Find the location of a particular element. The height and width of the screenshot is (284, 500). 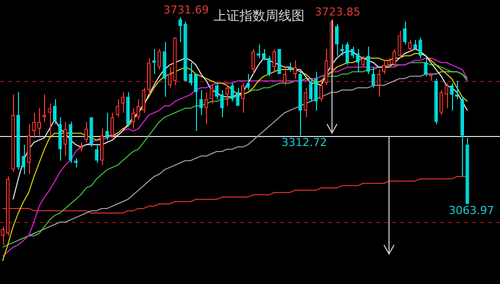

annotation: 3731.69 is located at coordinates (186, 9).